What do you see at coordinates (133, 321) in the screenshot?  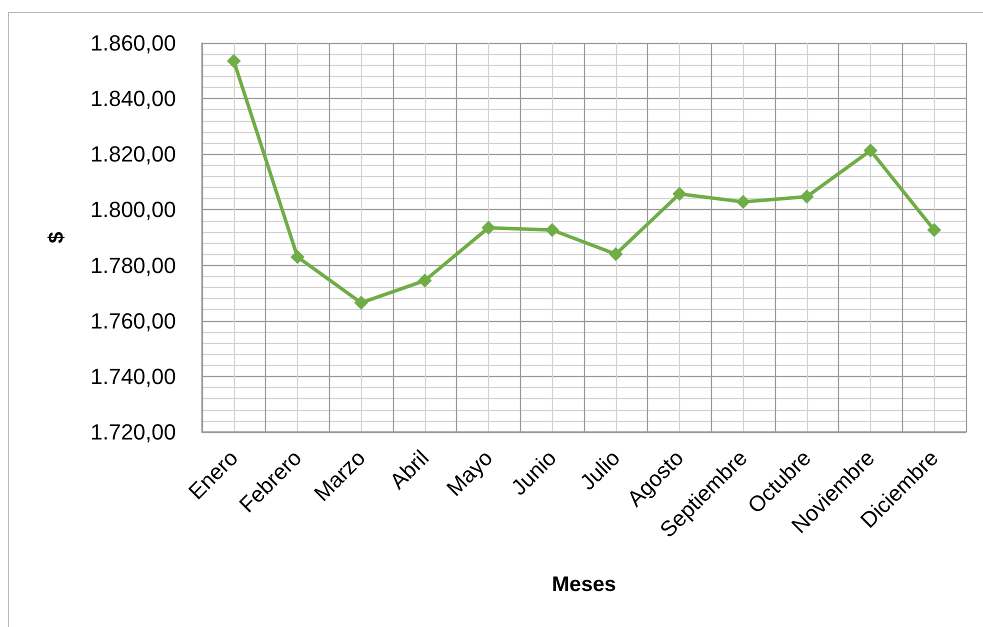 I see `y-tick-label: 1.760,00` at bounding box center [133, 321].